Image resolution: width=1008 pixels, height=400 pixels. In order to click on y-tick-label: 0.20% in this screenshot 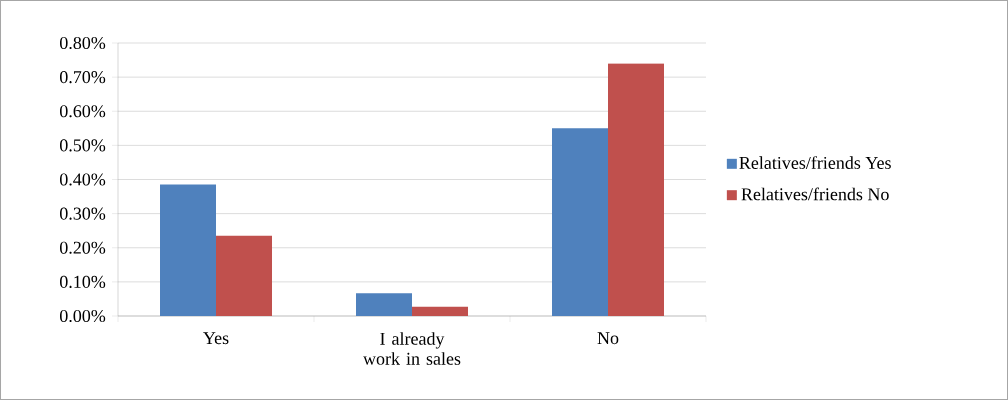, I will do `click(83, 247)`.